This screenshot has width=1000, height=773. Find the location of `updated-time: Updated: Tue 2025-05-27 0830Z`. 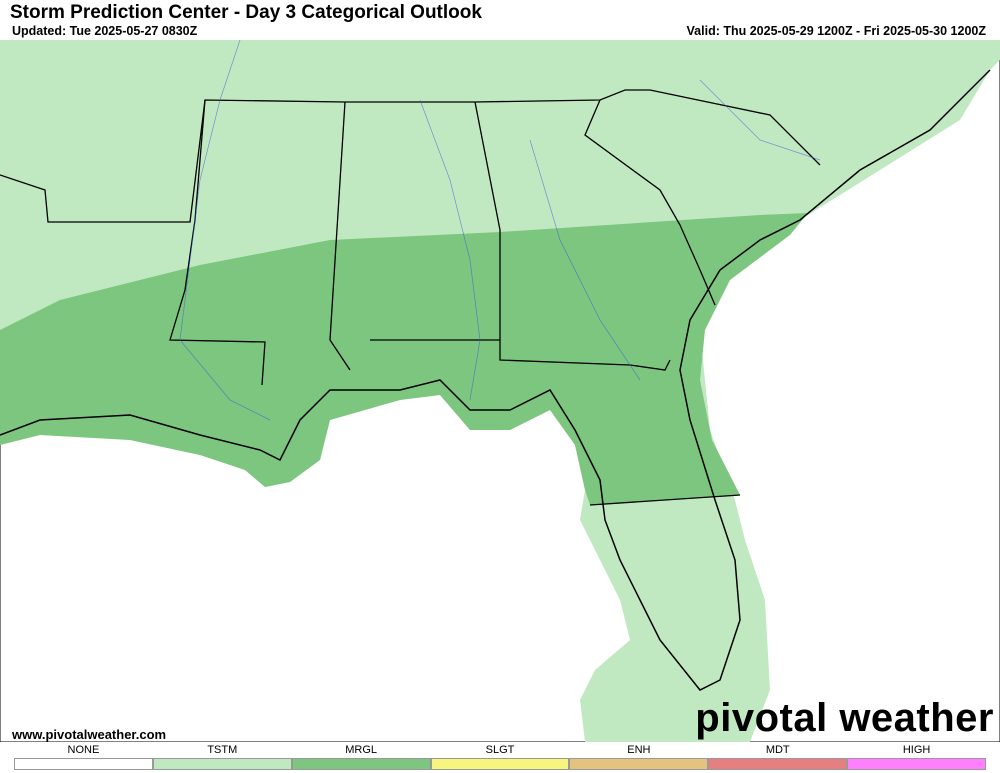

updated-time: Updated: Tue 2025-05-27 0830Z is located at coordinates (105, 31).